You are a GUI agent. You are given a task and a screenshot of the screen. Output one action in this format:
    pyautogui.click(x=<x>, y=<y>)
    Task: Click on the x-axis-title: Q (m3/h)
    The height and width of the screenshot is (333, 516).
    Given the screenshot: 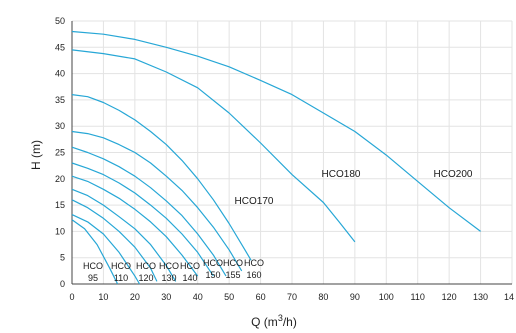 What is the action you would take?
    pyautogui.click(x=274, y=321)
    